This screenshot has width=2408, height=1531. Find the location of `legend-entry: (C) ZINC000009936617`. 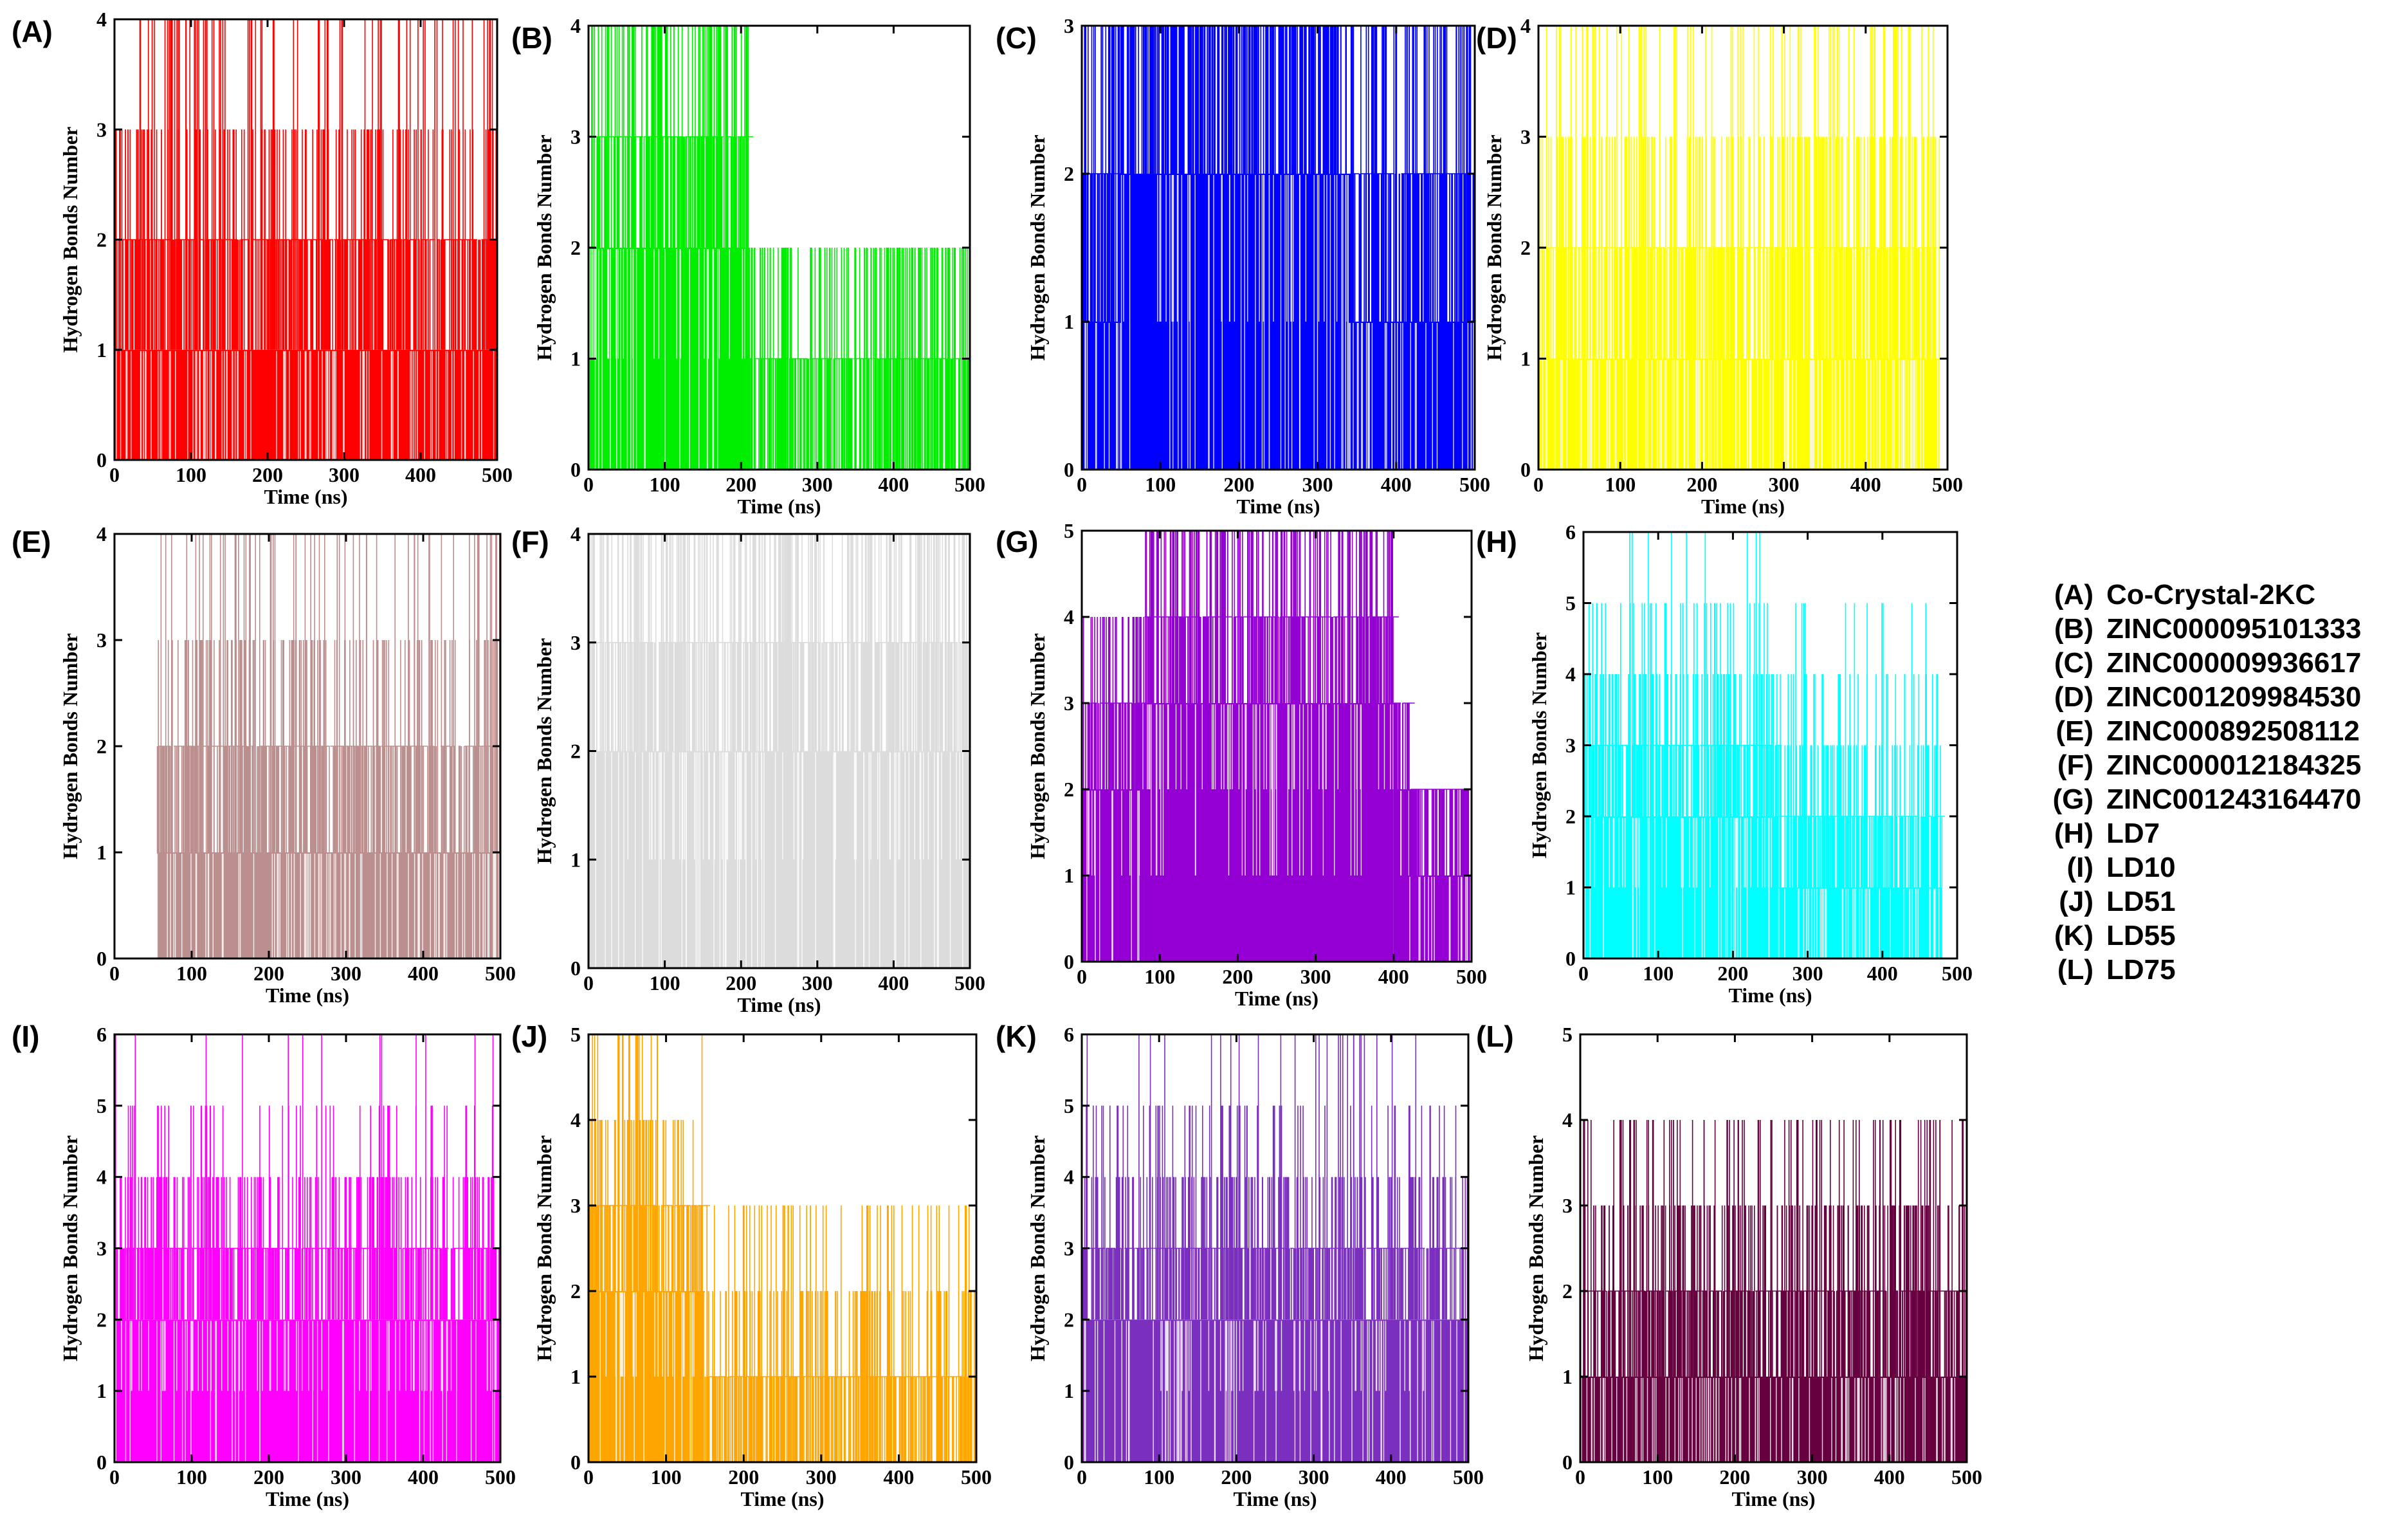

legend-entry: (C) ZINC000009936617 is located at coordinates (2203, 664).